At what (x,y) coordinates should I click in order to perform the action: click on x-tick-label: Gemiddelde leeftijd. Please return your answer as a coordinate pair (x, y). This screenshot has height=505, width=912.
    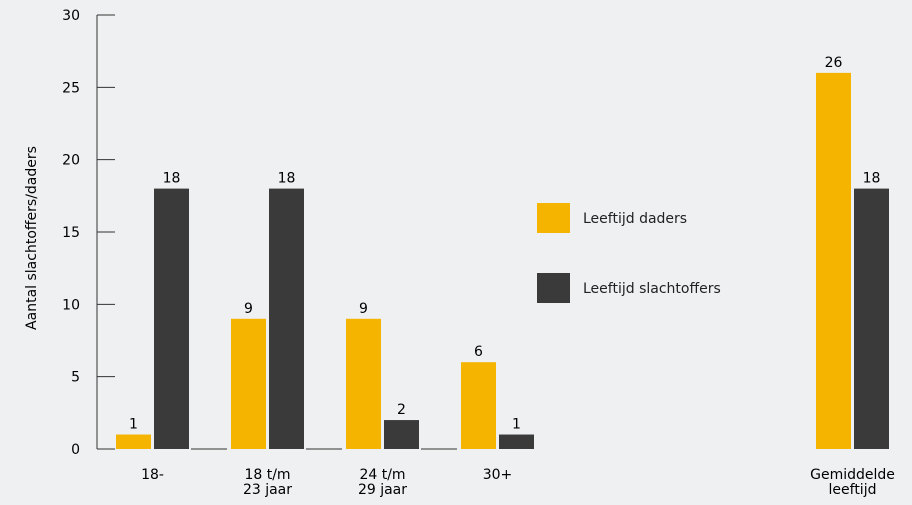
    Looking at the image, I should click on (852, 482).